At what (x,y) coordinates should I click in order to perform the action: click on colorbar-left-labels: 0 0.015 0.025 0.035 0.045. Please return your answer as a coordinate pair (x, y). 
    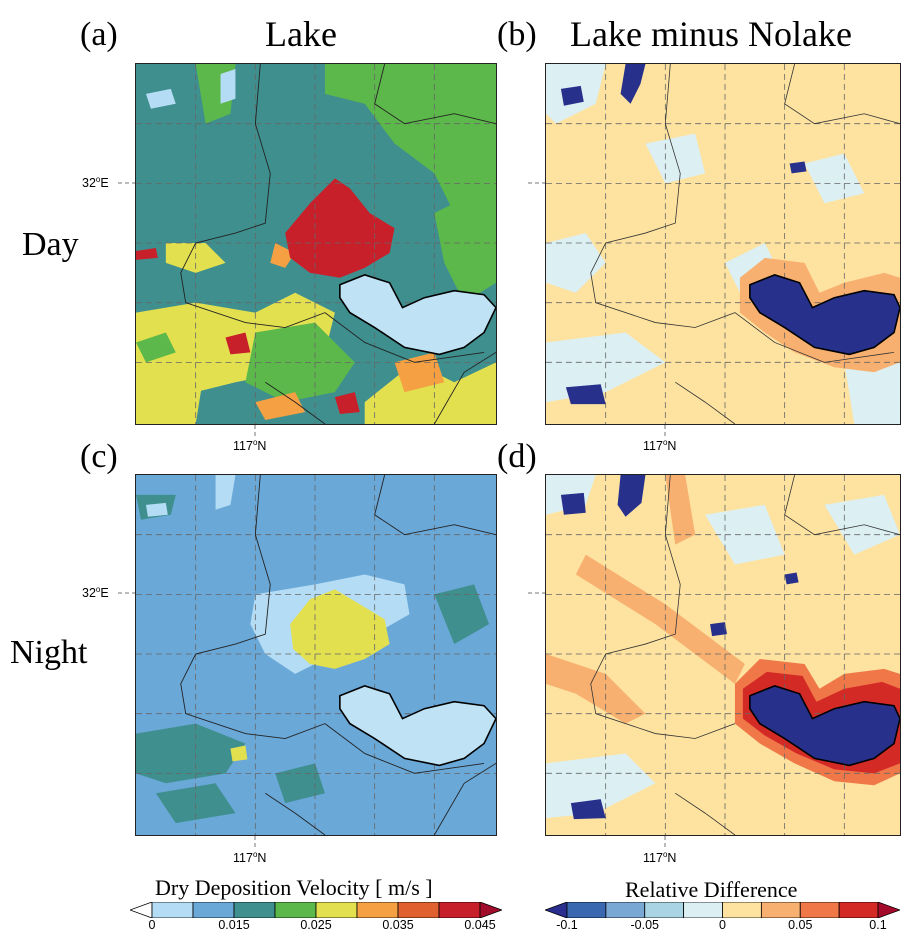
    Looking at the image, I should click on (316, 925).